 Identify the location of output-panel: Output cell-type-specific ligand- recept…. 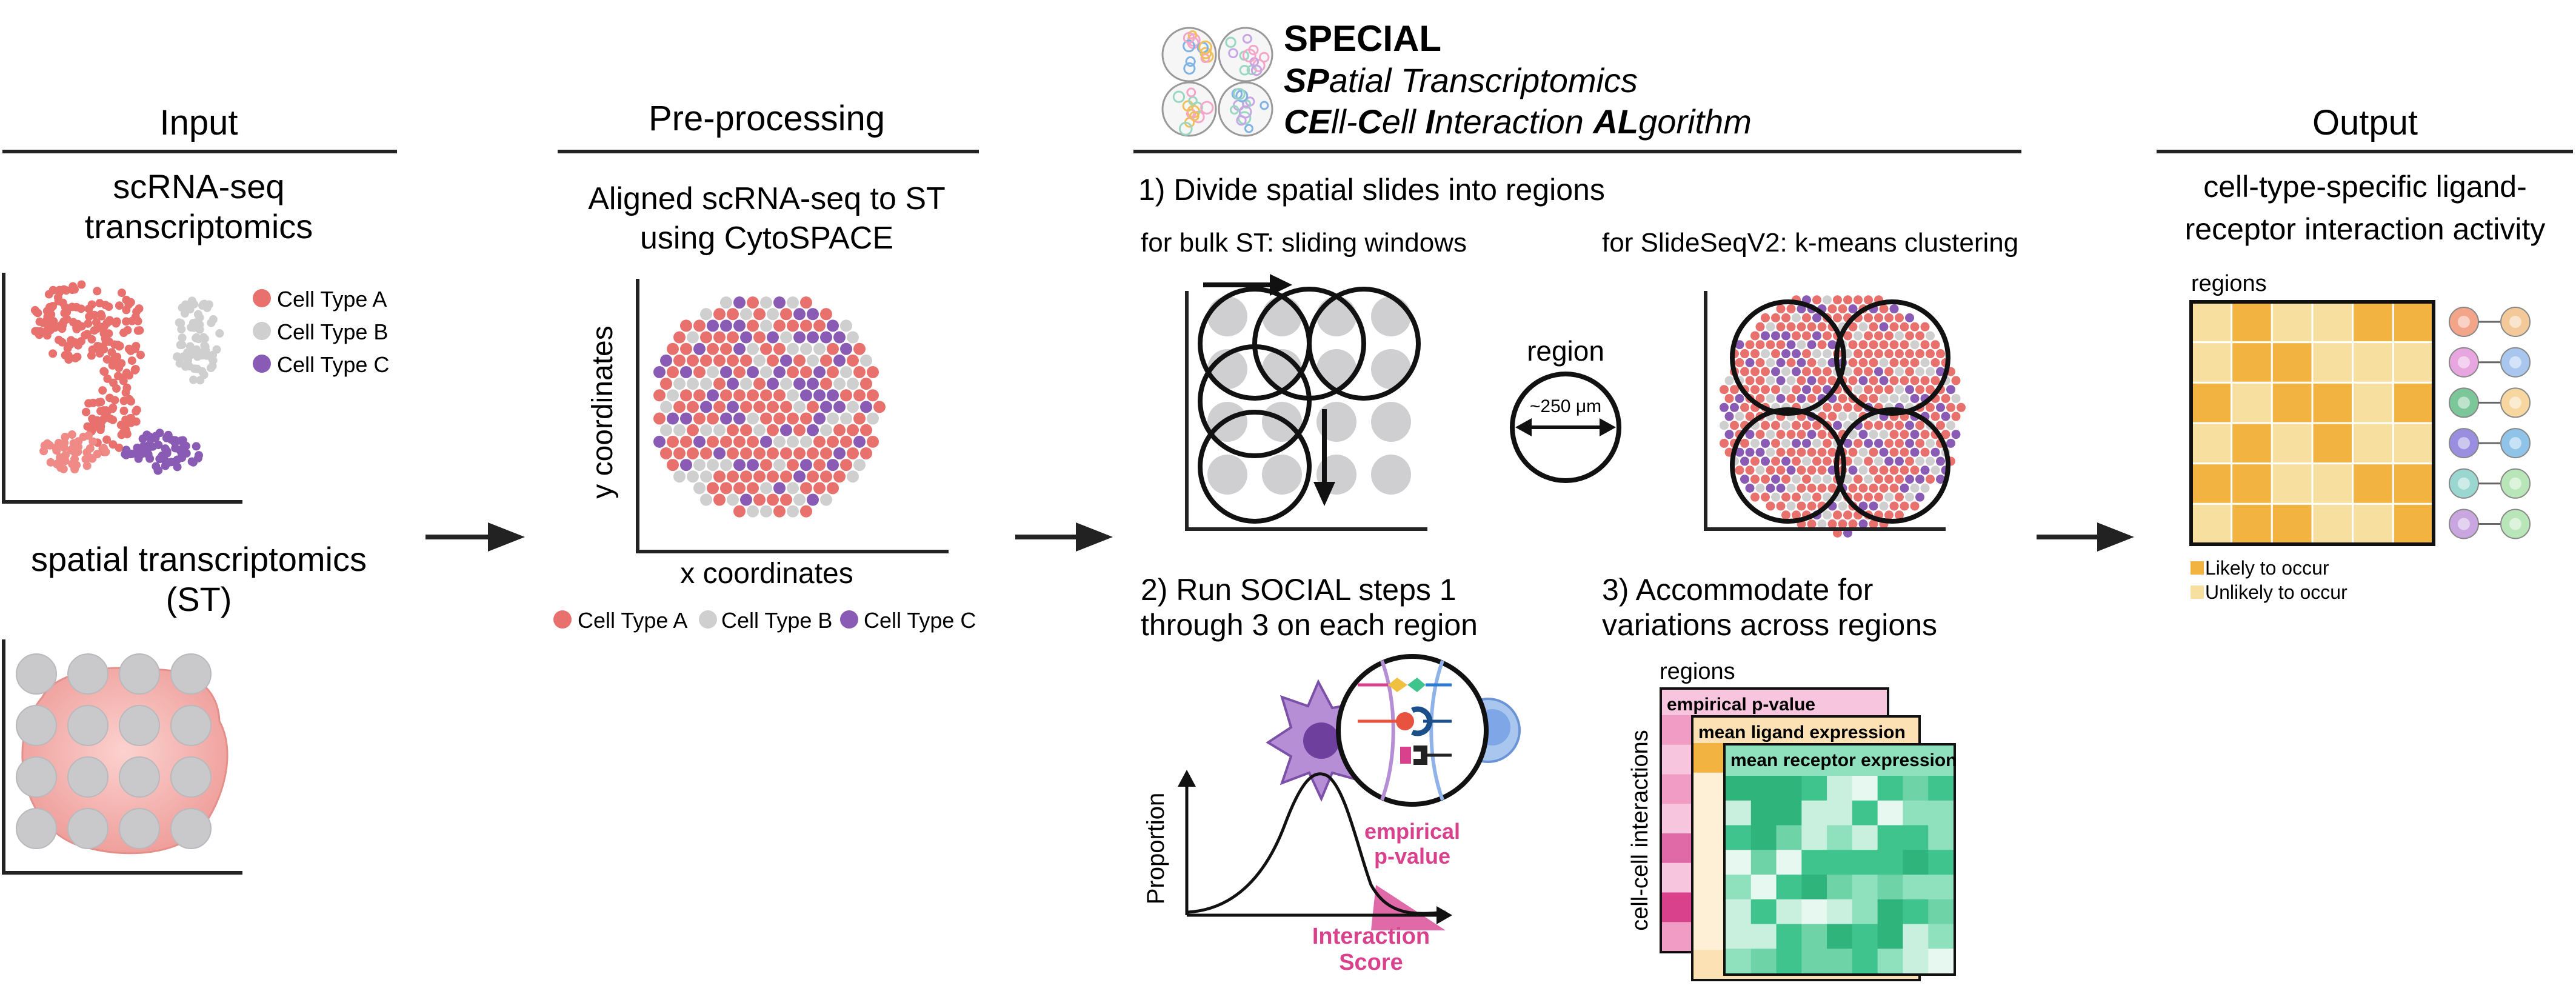
(2365, 353).